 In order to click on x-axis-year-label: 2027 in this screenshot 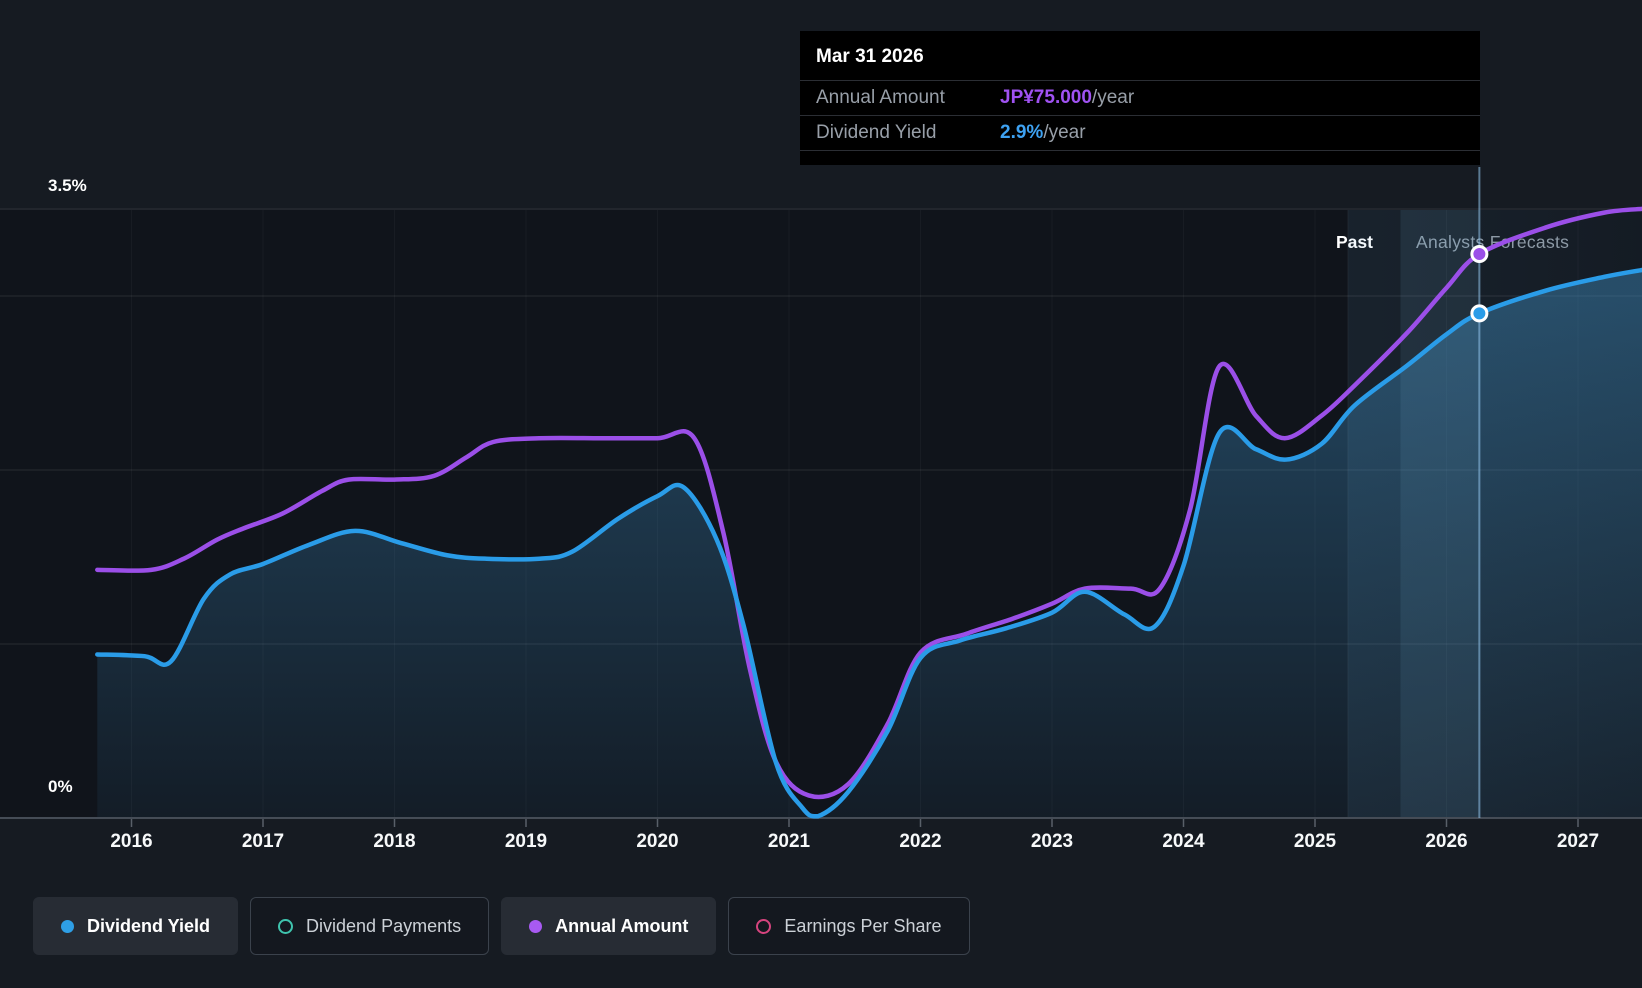, I will do `click(1578, 841)`.